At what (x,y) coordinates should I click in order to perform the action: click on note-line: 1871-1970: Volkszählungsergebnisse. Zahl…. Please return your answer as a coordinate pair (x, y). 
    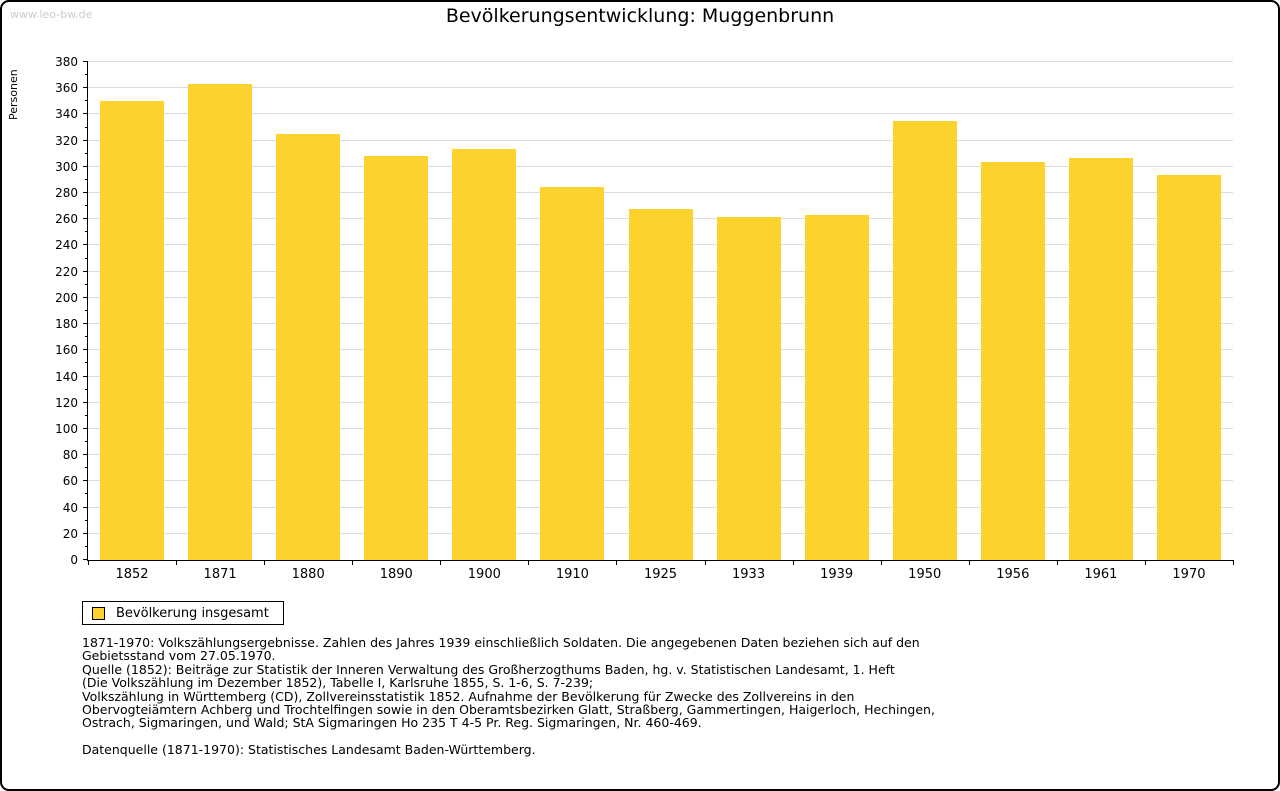
    Looking at the image, I should click on (501, 642).